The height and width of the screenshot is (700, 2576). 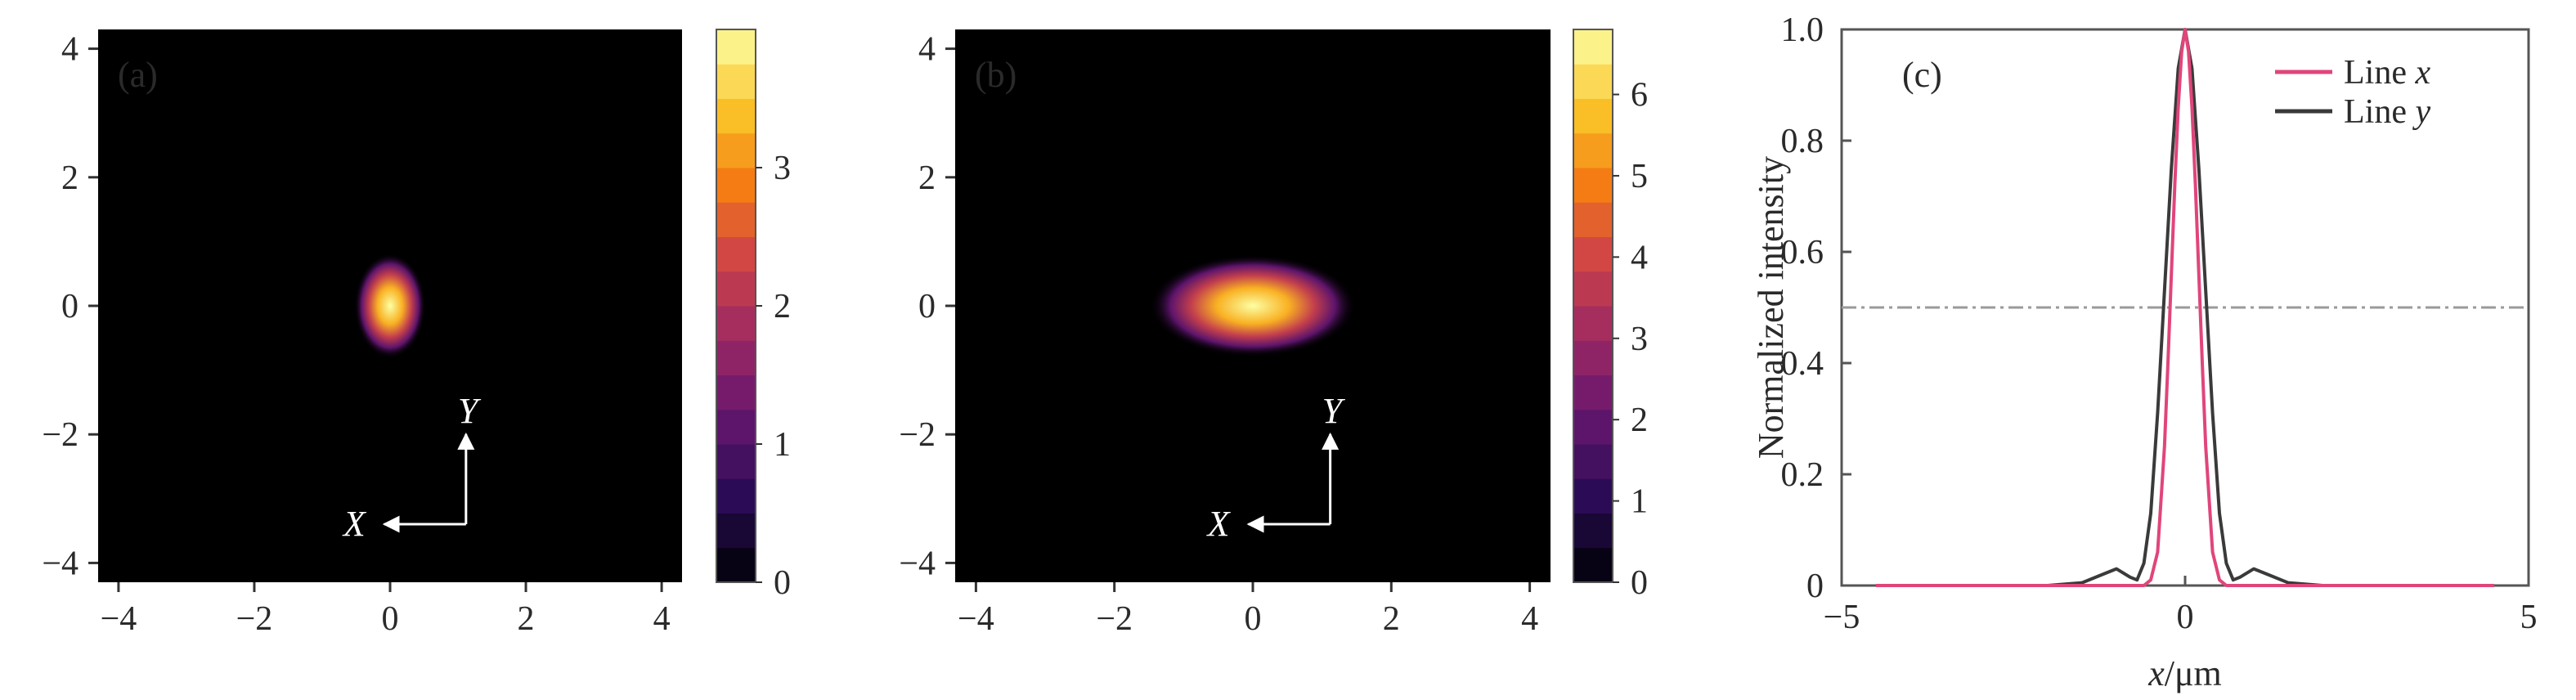 What do you see at coordinates (354, 524) in the screenshot?
I see `x-direction-label-a: X` at bounding box center [354, 524].